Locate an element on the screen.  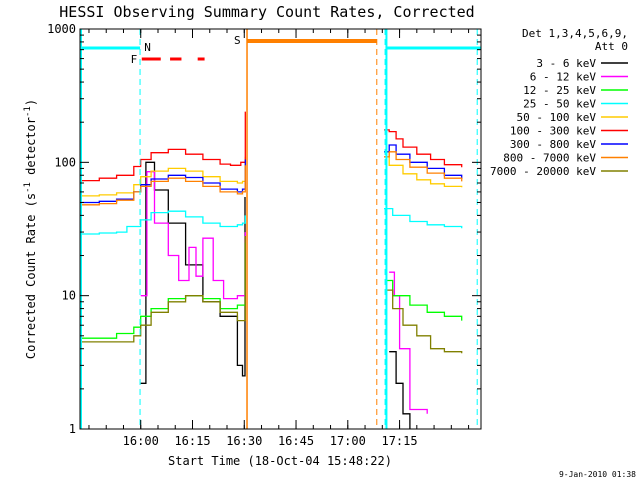
x-tick-label: 16:30 is located at coordinates (244, 441).